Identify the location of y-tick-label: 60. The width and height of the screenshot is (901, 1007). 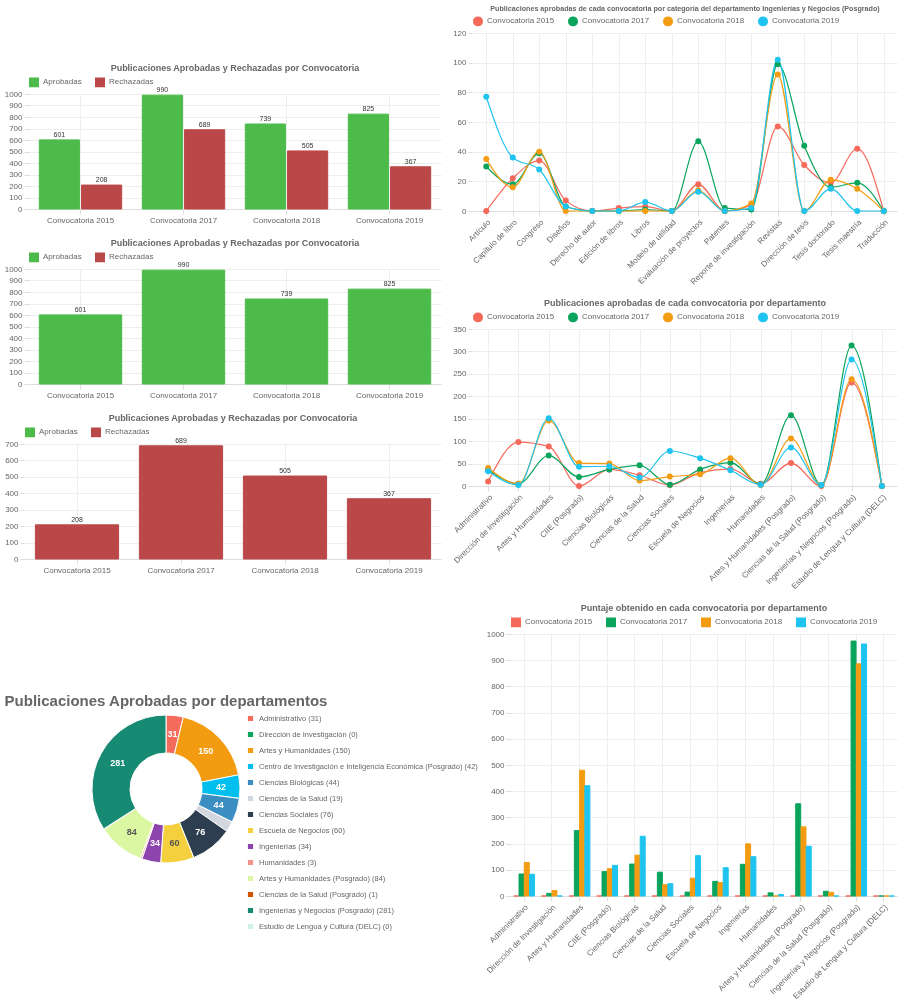
(462, 122).